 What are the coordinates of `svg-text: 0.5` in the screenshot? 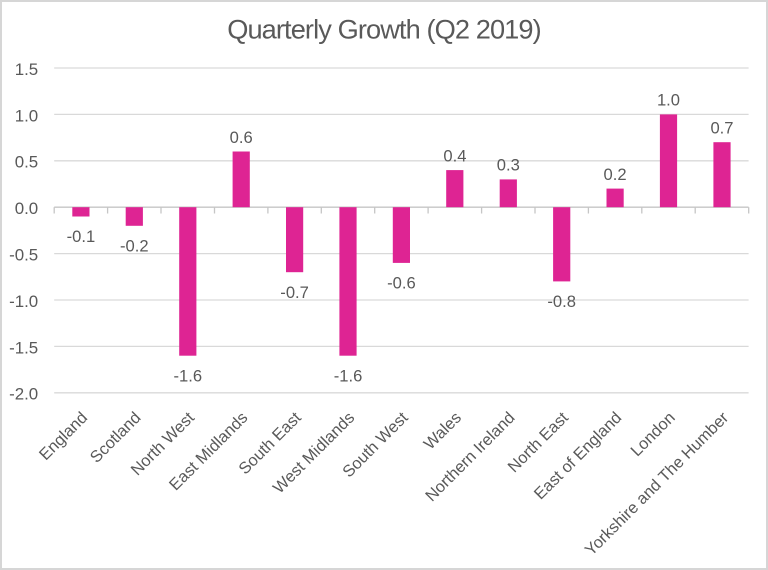 It's located at (26, 162).